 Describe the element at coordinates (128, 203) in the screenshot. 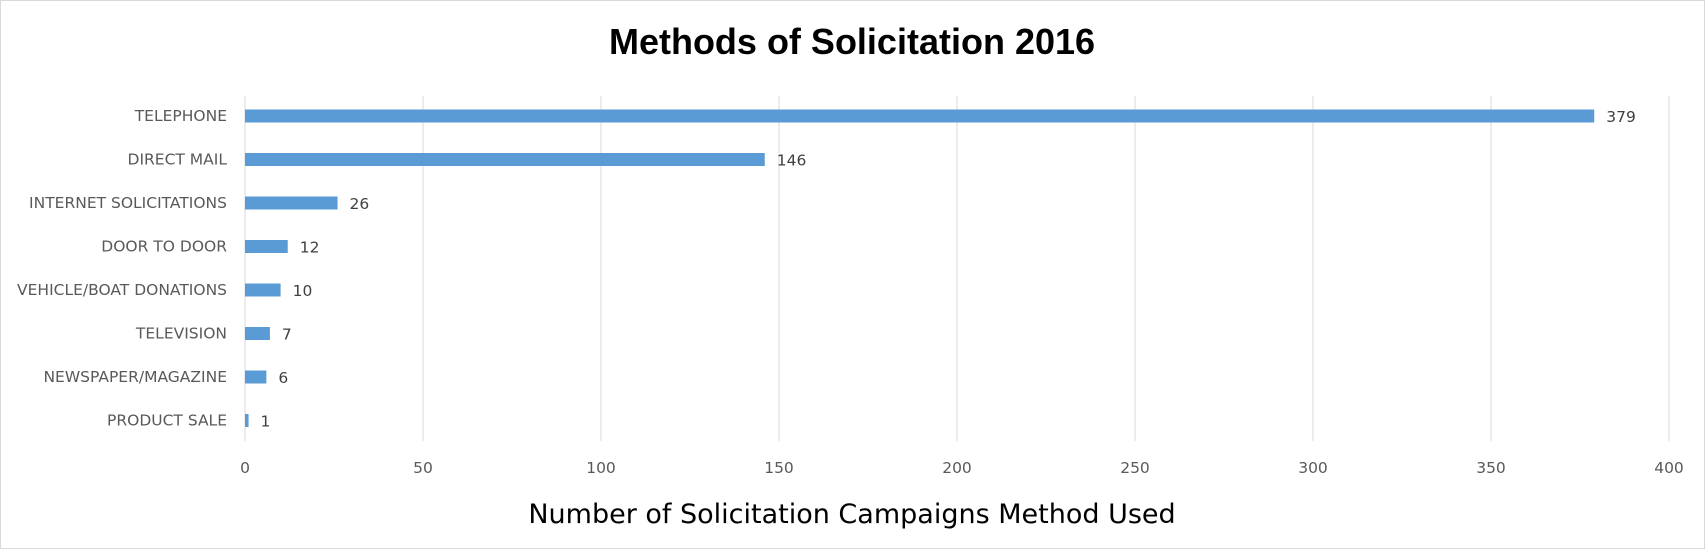

I see `category-label: INTERNET SOLICITATIONS` at that location.